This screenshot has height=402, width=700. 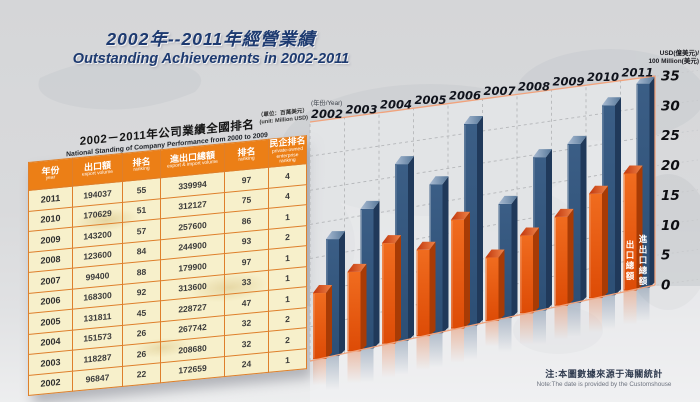 What do you see at coordinates (643, 239) in the screenshot?
I see `legend-label-total: 進` at bounding box center [643, 239].